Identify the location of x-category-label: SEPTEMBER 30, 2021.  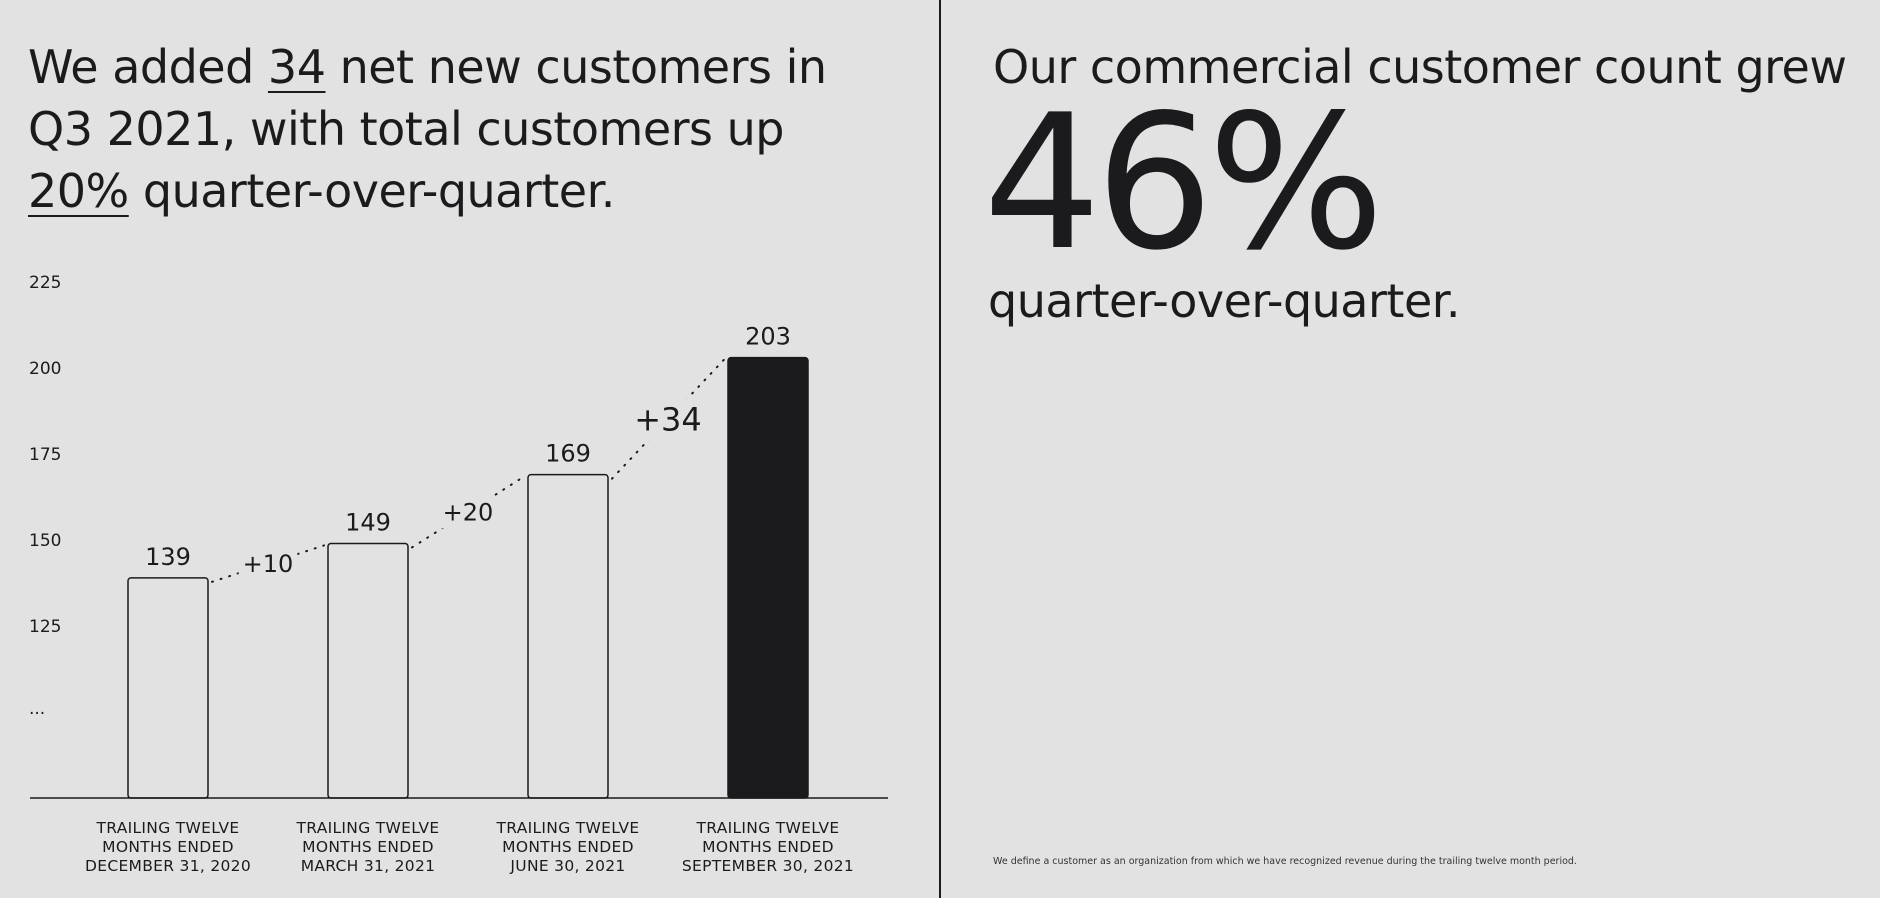
(768, 866).